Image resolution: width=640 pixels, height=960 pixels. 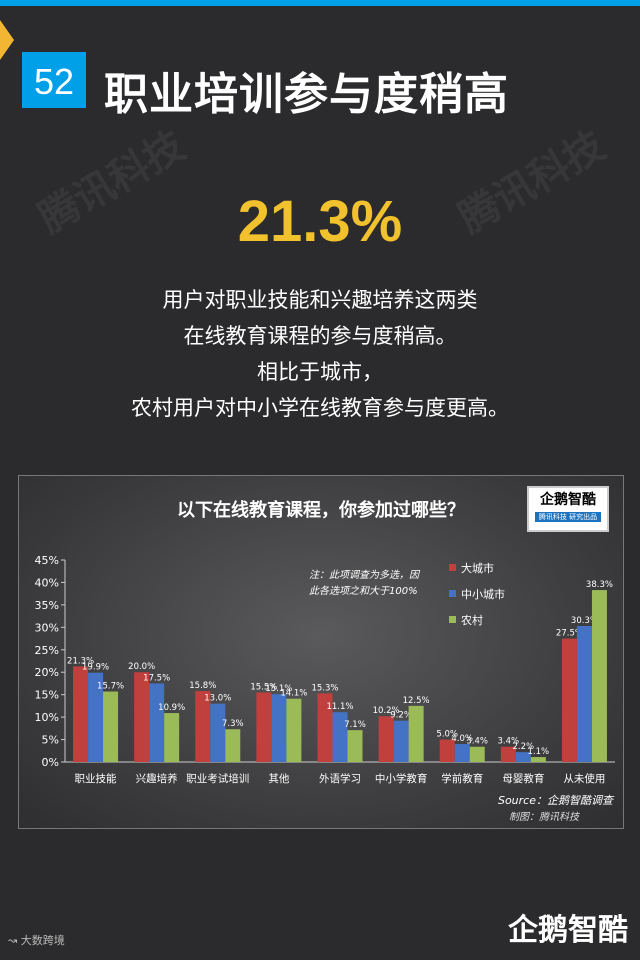 What do you see at coordinates (80, 661) in the screenshot?
I see `data-label: 21.3%` at bounding box center [80, 661].